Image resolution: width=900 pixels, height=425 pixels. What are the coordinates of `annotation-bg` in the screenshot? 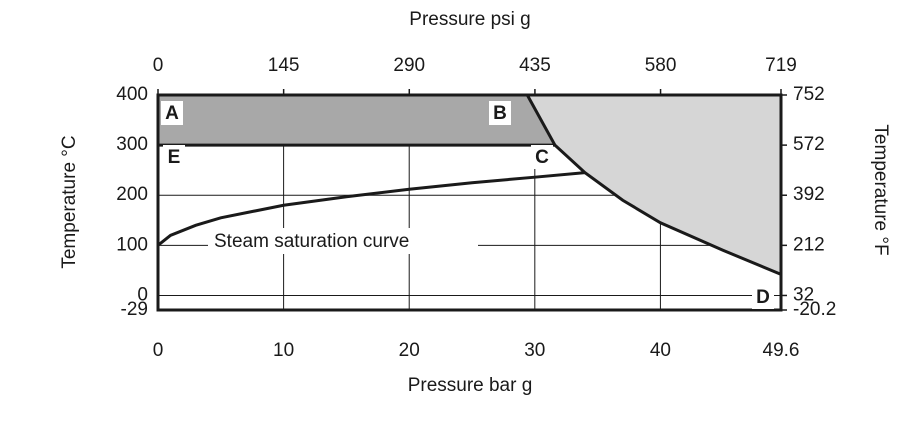 It's located at (343, 241).